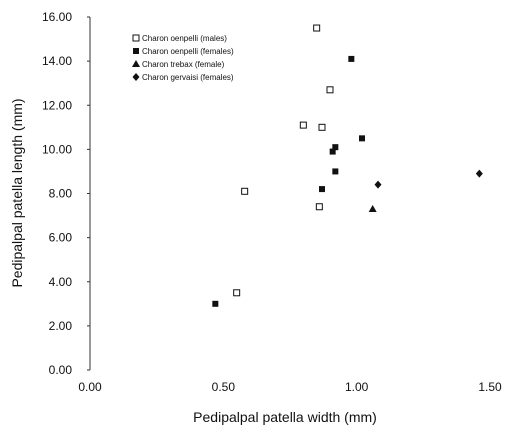 The width and height of the screenshot is (512, 429). Describe the element at coordinates (188, 51) in the screenshot. I see `legend-label: Charon oenpelli (females)` at that location.